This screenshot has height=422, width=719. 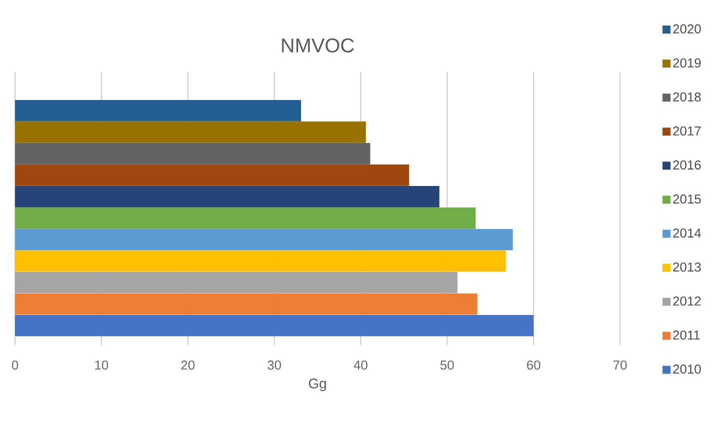 I want to click on legend-label: 2012, so click(x=687, y=301).